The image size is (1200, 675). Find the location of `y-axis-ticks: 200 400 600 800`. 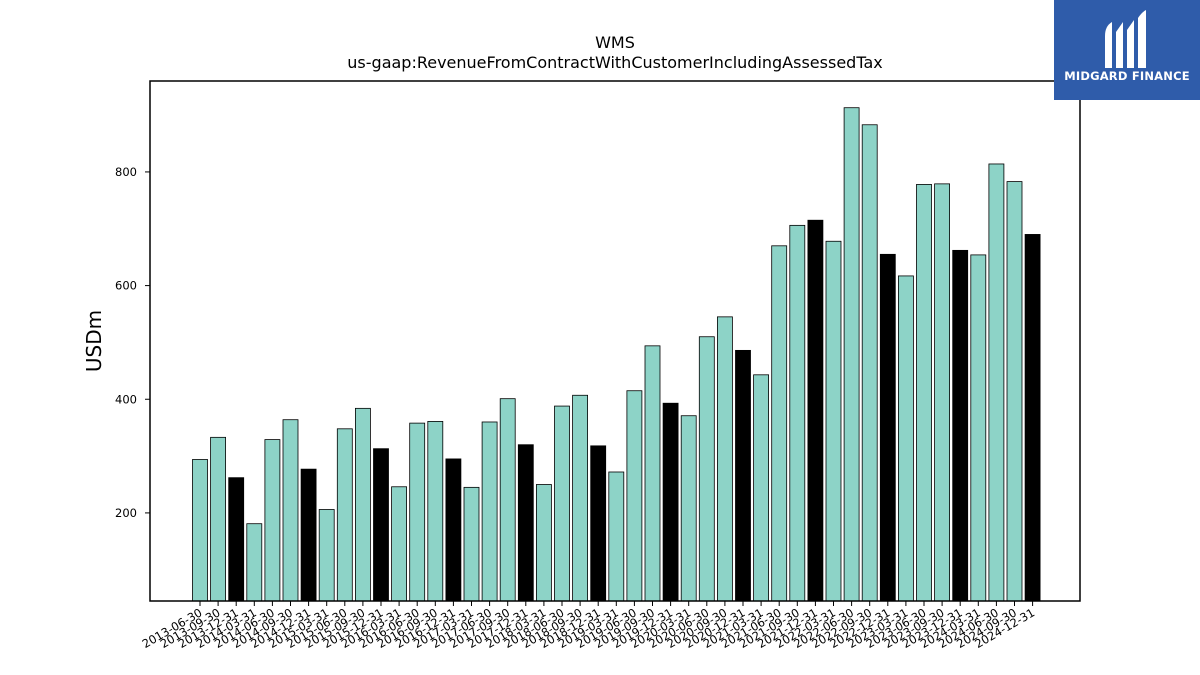

y-axis-ticks: 200 400 600 800 is located at coordinates (132, 342).